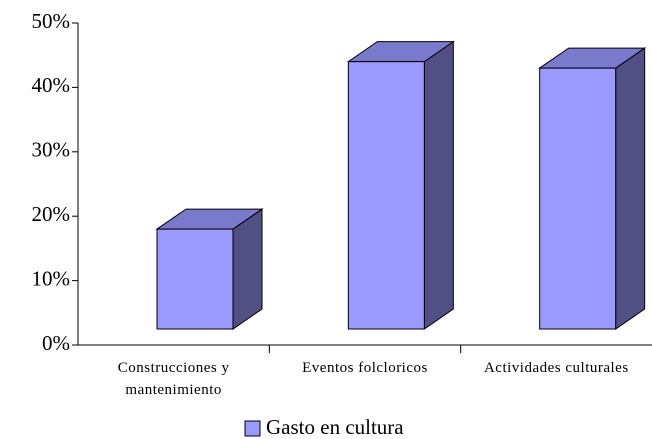  Describe the element at coordinates (173, 379) in the screenshot. I see `x-tick-label: Construcciones y mantenimiento` at that location.